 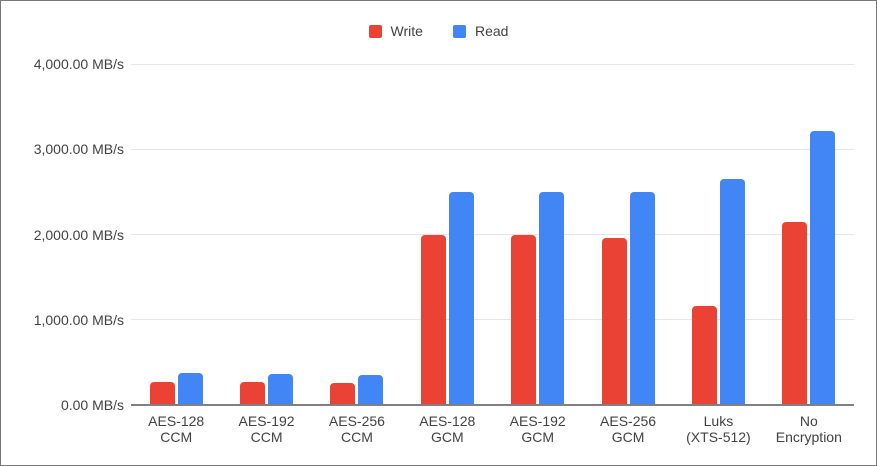 I want to click on y-axis-tick-label: 0.00 MB/s, so click(x=92, y=405).